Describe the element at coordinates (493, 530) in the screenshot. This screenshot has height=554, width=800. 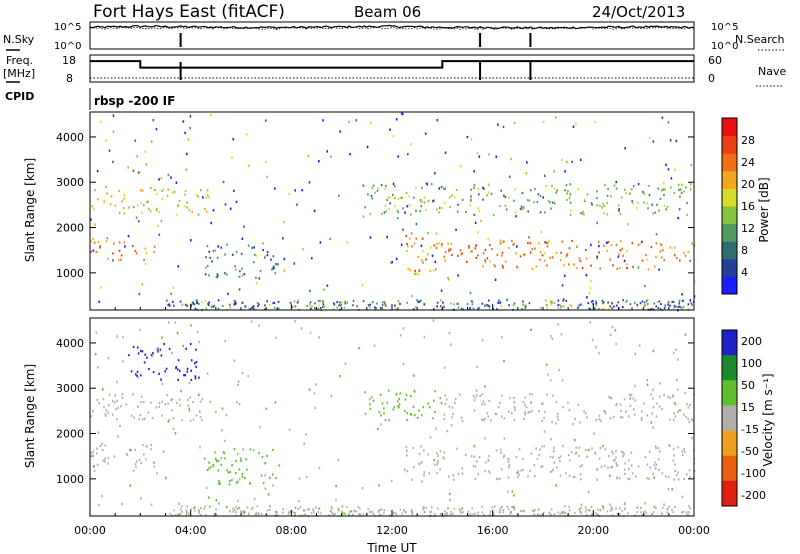
I see `x-tick-label: 16:00` at that location.